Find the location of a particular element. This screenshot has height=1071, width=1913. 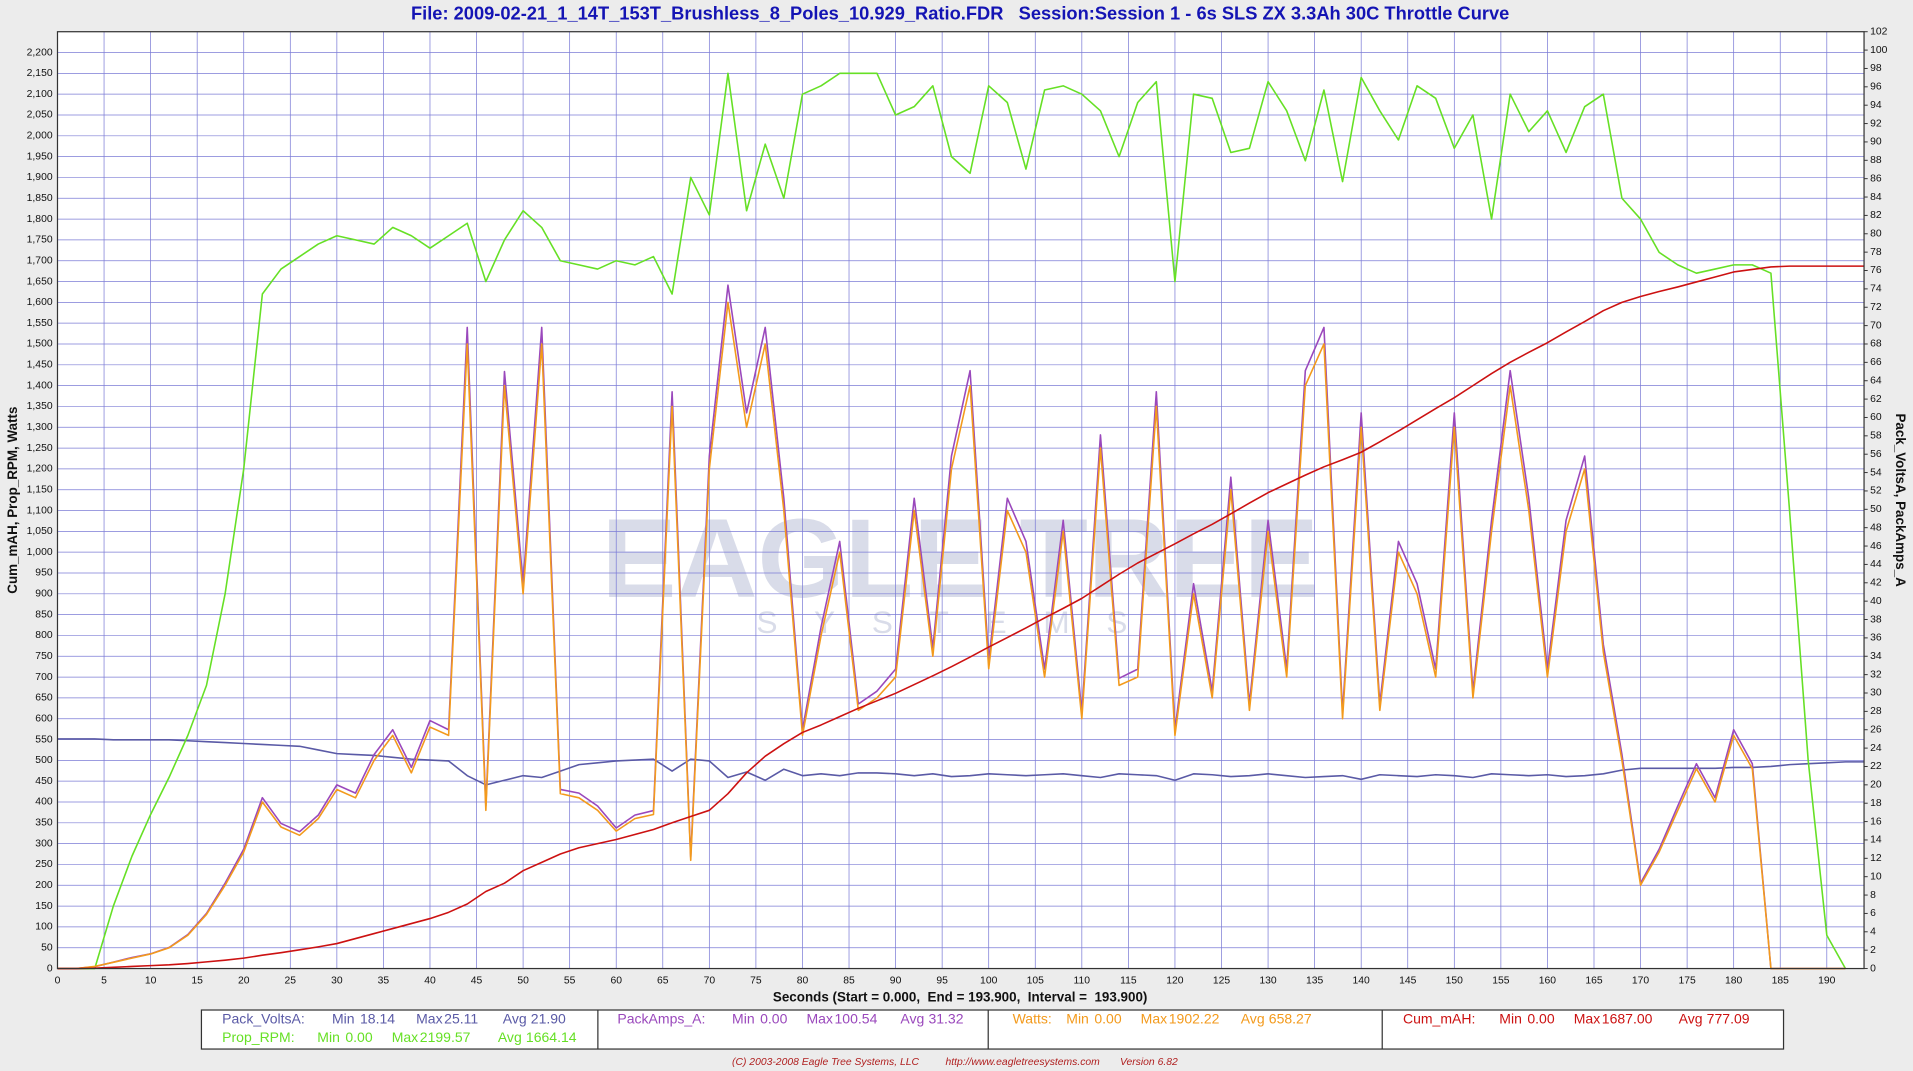

x-tick-label: 105 is located at coordinates (1036, 980).